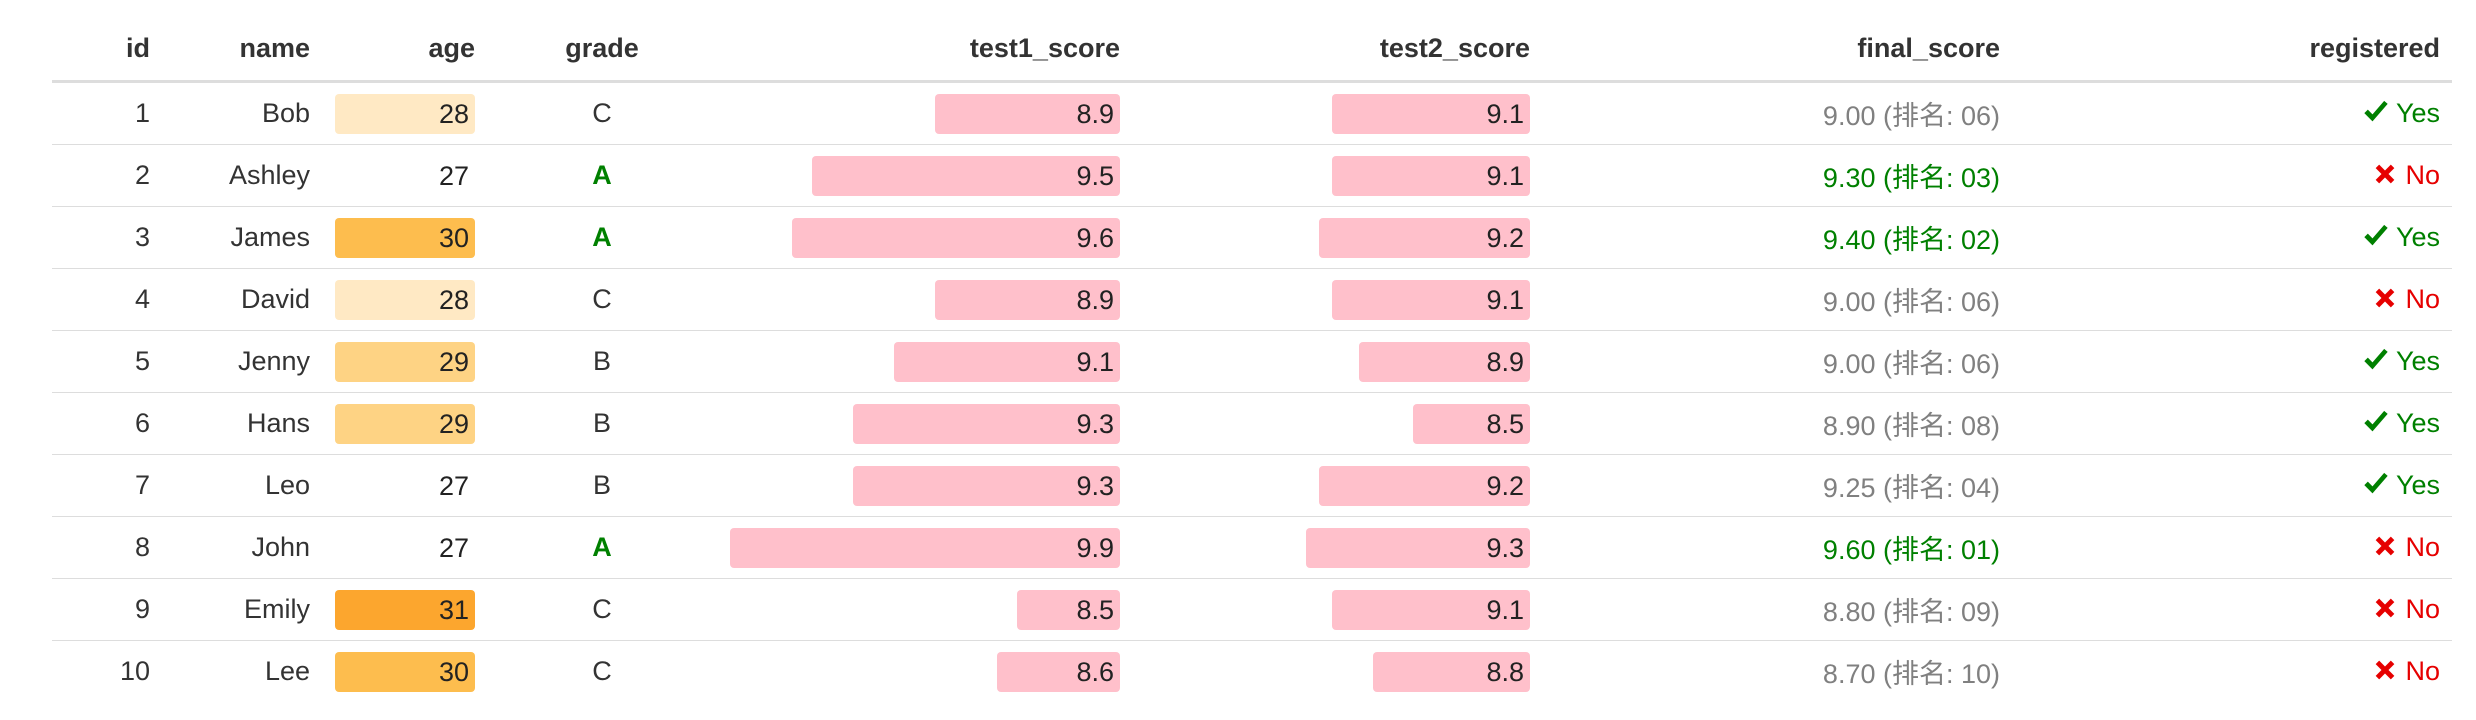 The image size is (2476, 720). I want to click on test1-score-bar: 8.5, so click(1068, 609).